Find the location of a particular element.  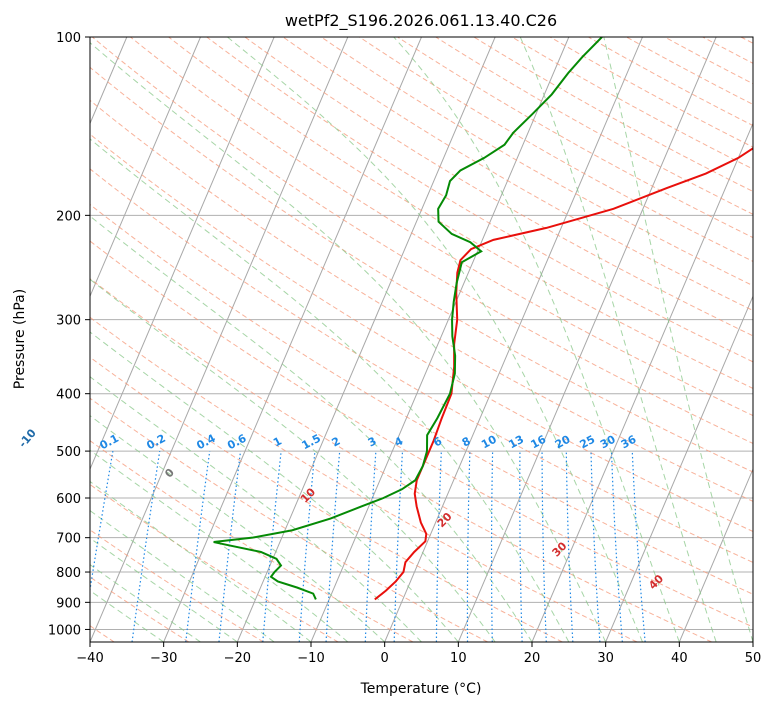

chart-title: wetPf2_S196.2026.061.13.40.C26 is located at coordinates (421, 21).